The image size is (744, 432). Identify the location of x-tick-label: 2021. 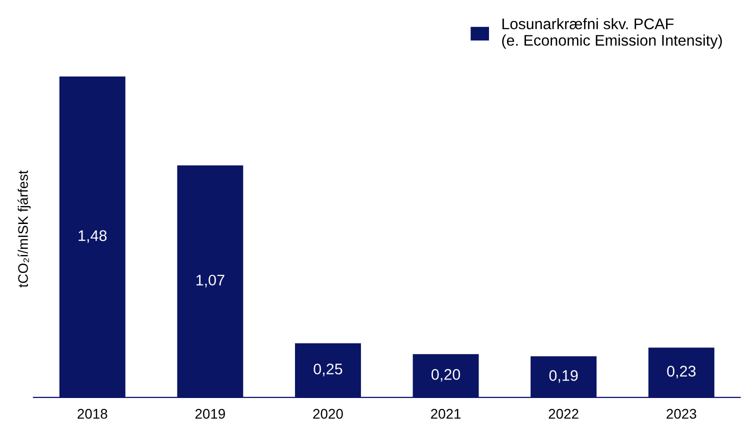
(446, 413).